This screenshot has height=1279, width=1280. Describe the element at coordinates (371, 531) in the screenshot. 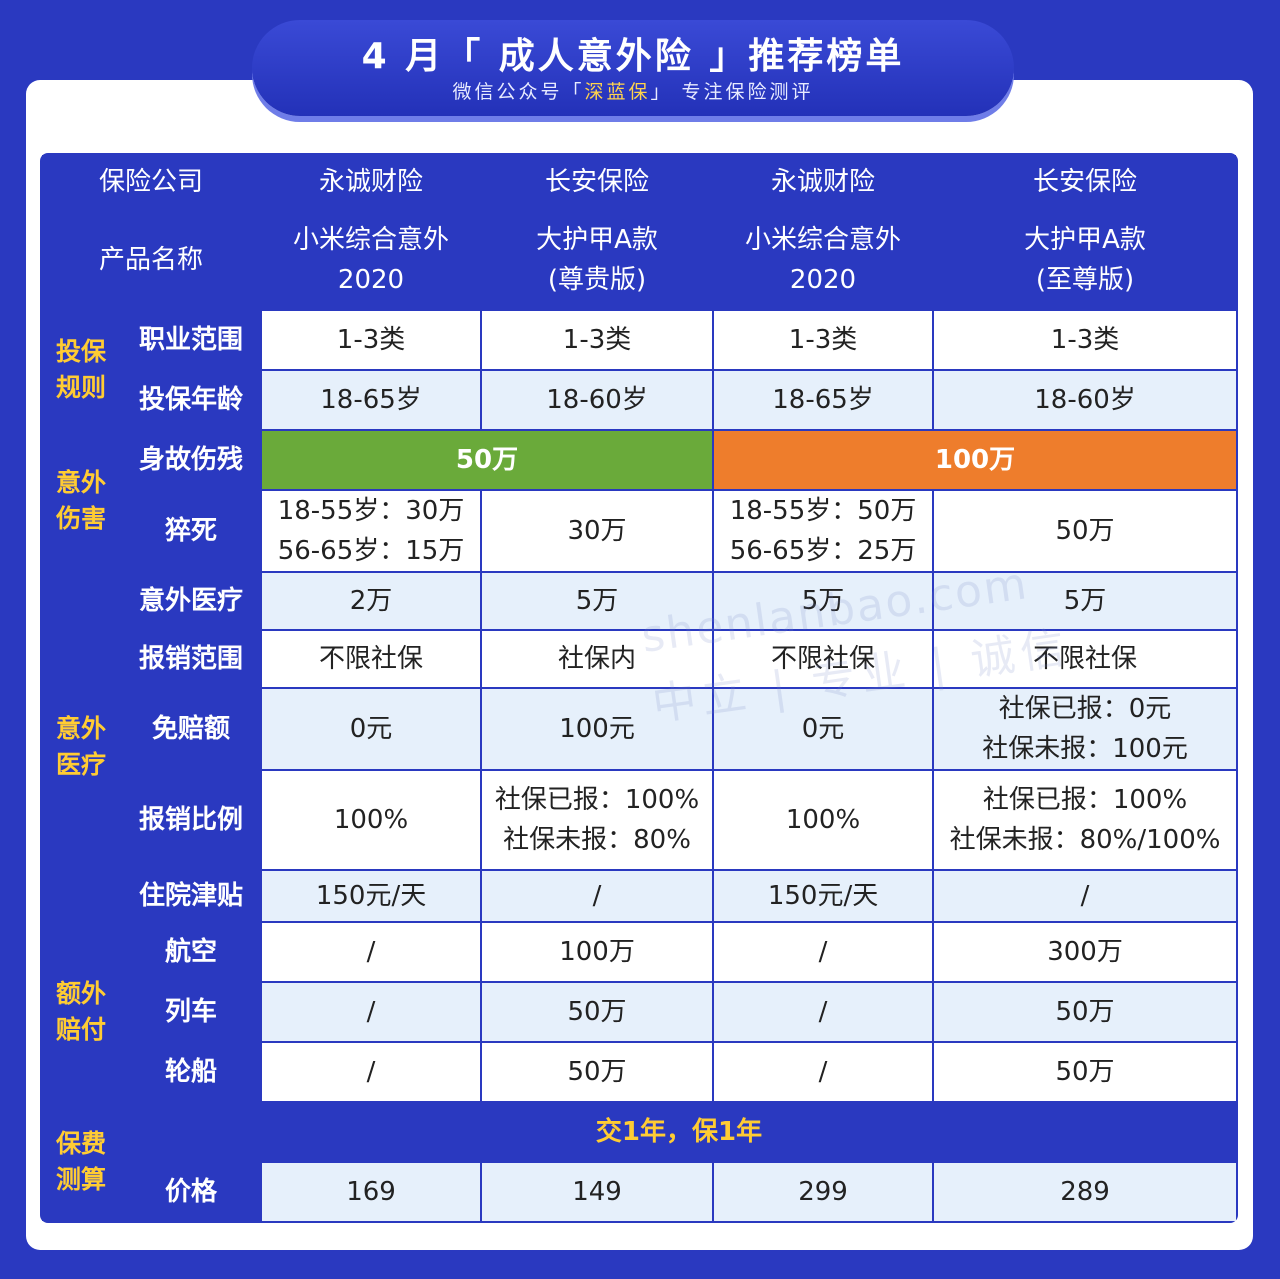

I see `table-cell: 18-55岁：30万 56-65岁：15万` at that location.